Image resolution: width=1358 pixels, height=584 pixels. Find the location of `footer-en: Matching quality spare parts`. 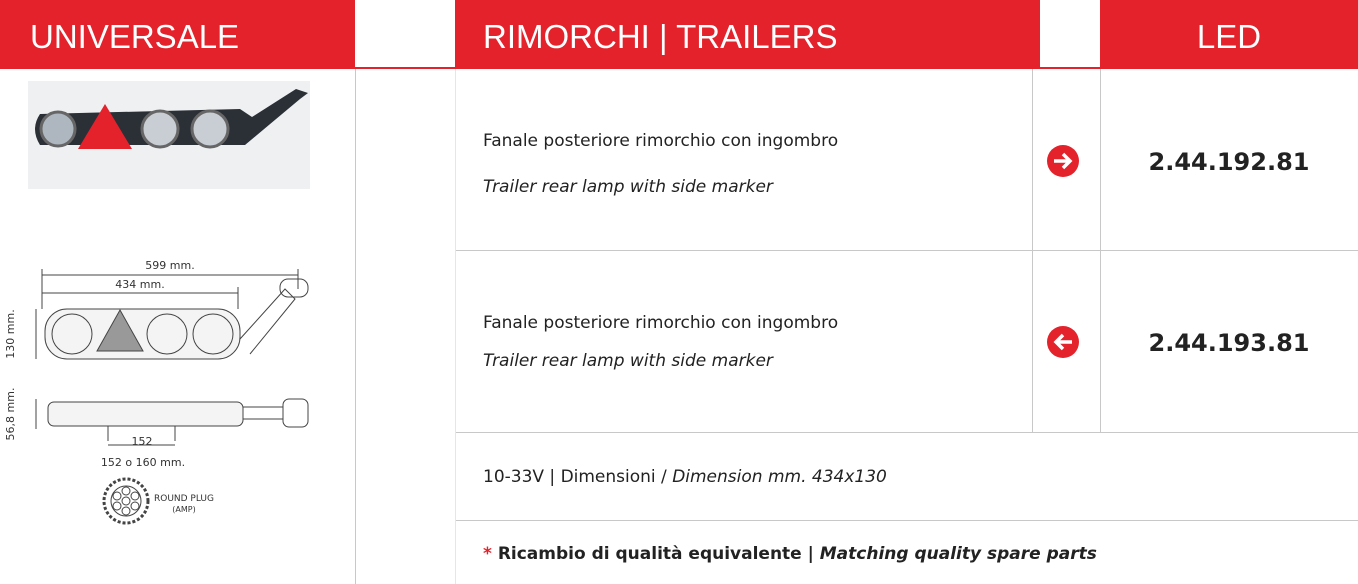

footer-en: Matching quality spare parts is located at coordinates (958, 554).